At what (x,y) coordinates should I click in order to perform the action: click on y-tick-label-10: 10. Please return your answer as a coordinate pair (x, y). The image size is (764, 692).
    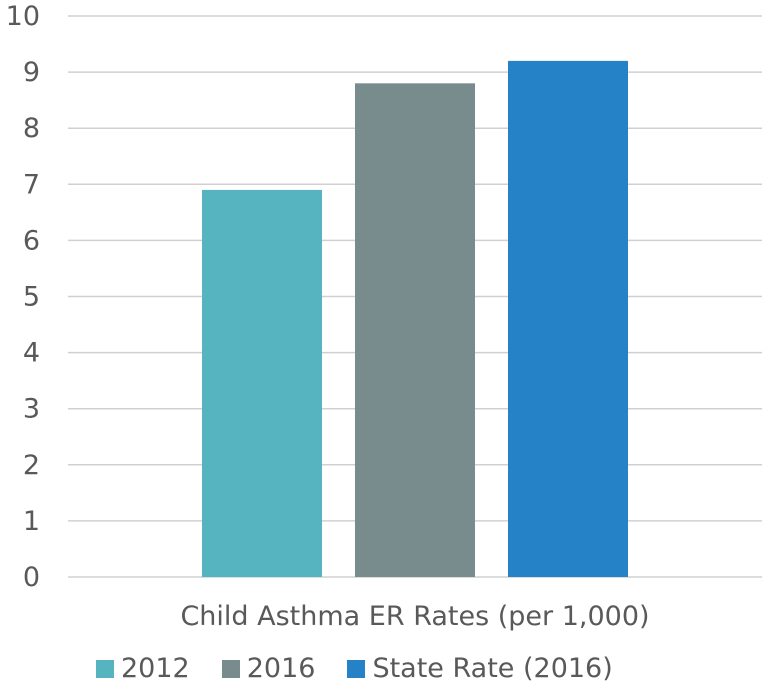
    Looking at the image, I should click on (23, 16).